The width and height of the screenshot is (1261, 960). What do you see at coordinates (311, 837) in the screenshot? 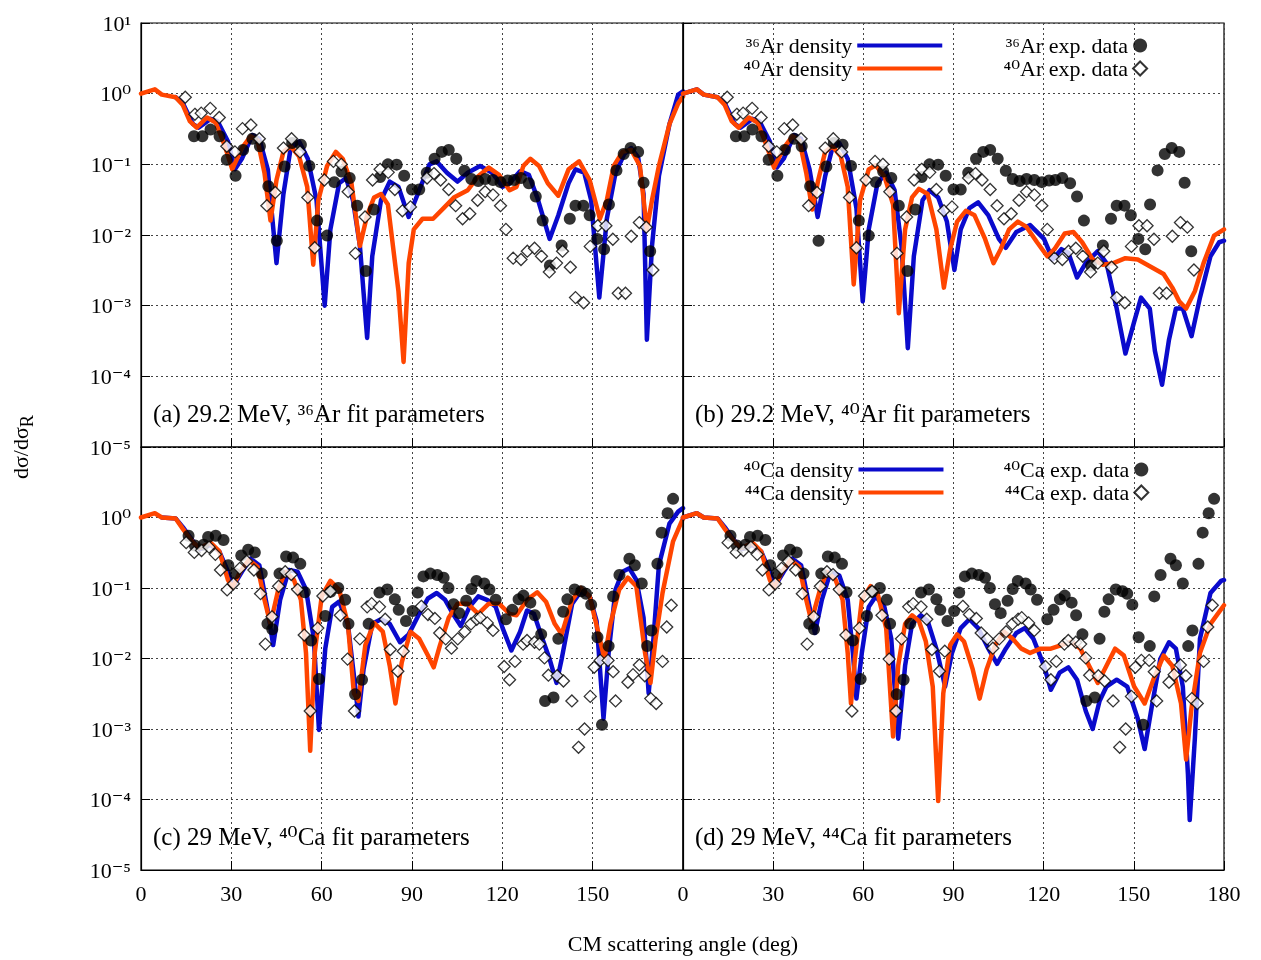
I see `annotation: (c) 29 MeV, ⁴⁰Ca fit parameters` at bounding box center [311, 837].